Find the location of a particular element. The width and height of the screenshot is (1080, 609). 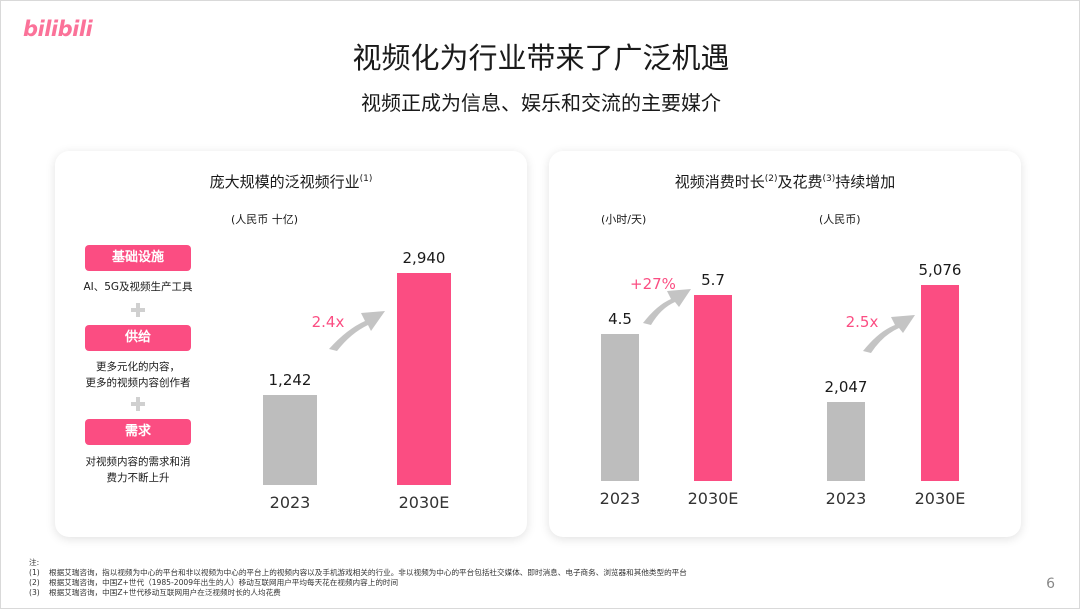

industry-title-text: 庞大规模的泛视频行业 is located at coordinates (284, 182).